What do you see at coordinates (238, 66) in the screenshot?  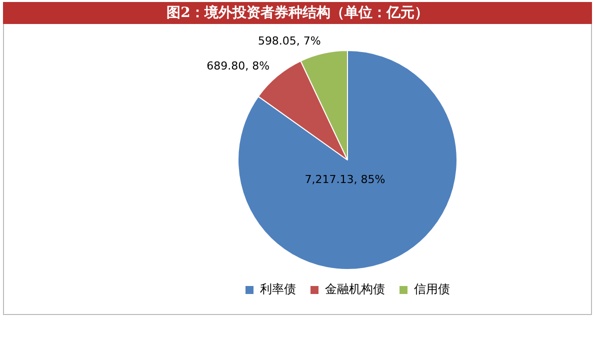 I see `data-label: 689.80, 8%` at bounding box center [238, 66].